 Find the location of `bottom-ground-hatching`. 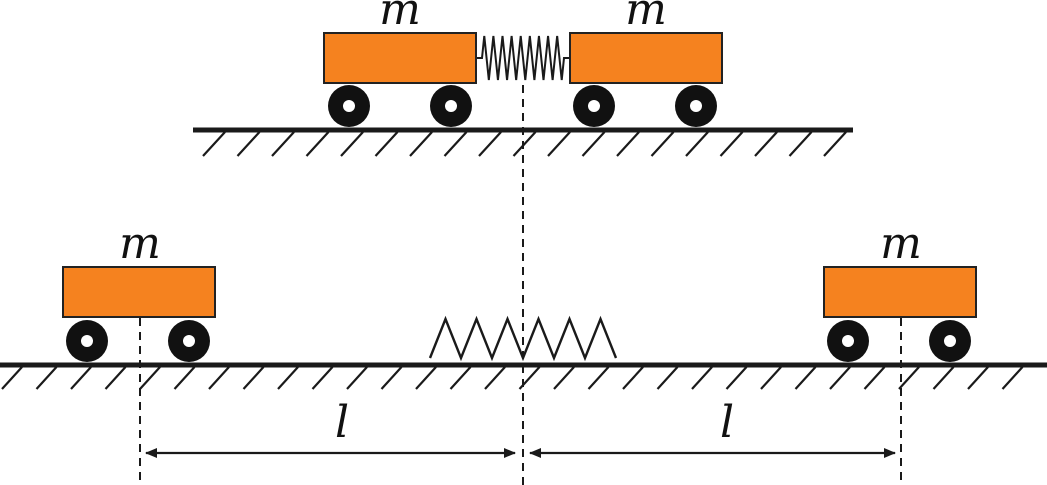

bottom-ground-hatching is located at coordinates (512, 378).